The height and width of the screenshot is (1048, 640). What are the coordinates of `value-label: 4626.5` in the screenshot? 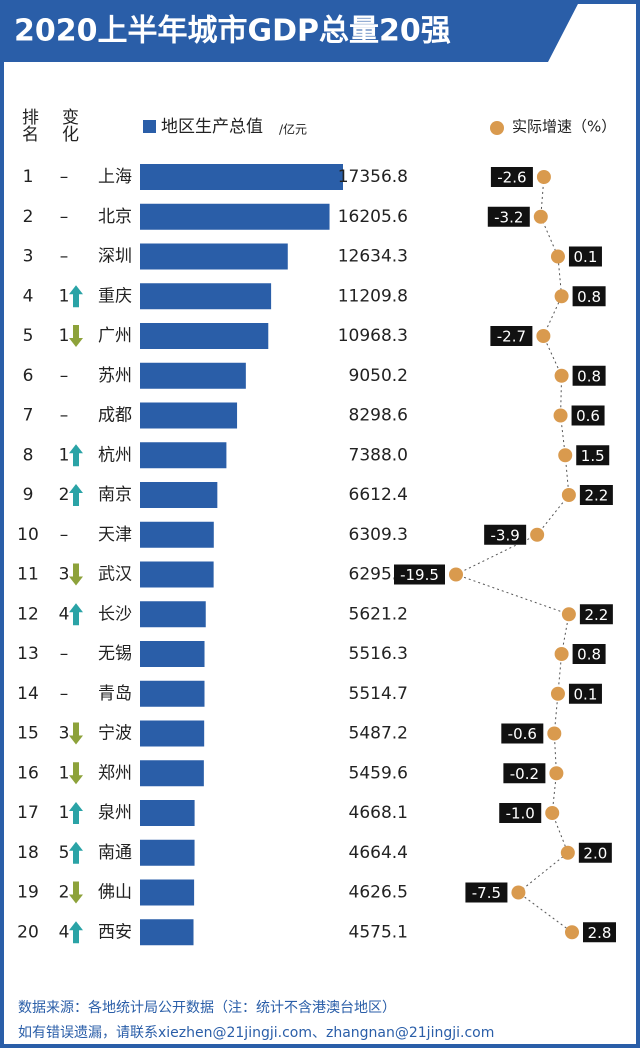 It's located at (378, 893).